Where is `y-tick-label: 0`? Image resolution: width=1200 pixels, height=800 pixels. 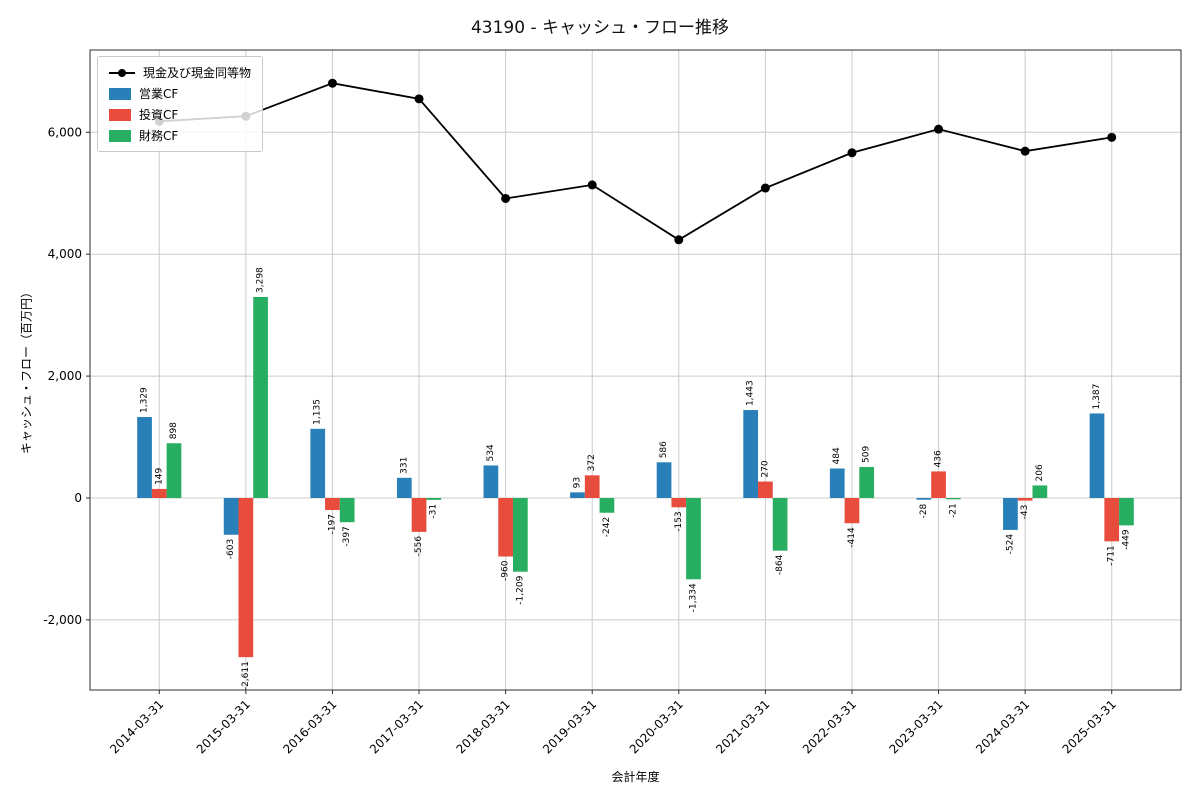
y-tick-label: 0 is located at coordinates (78, 498).